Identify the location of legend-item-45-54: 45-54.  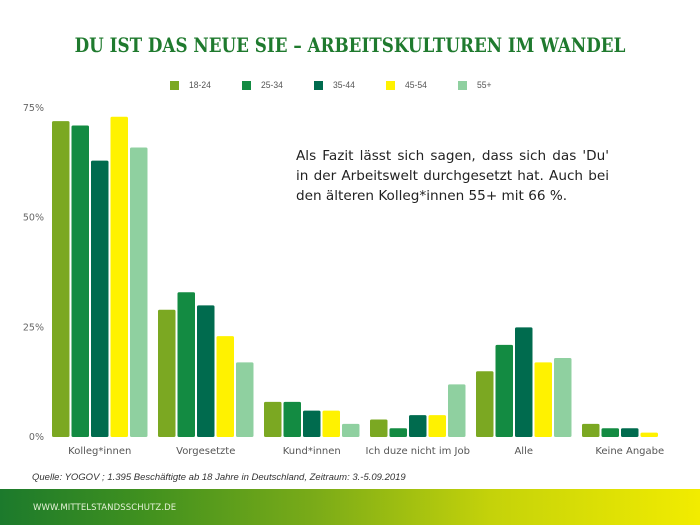
(422, 85).